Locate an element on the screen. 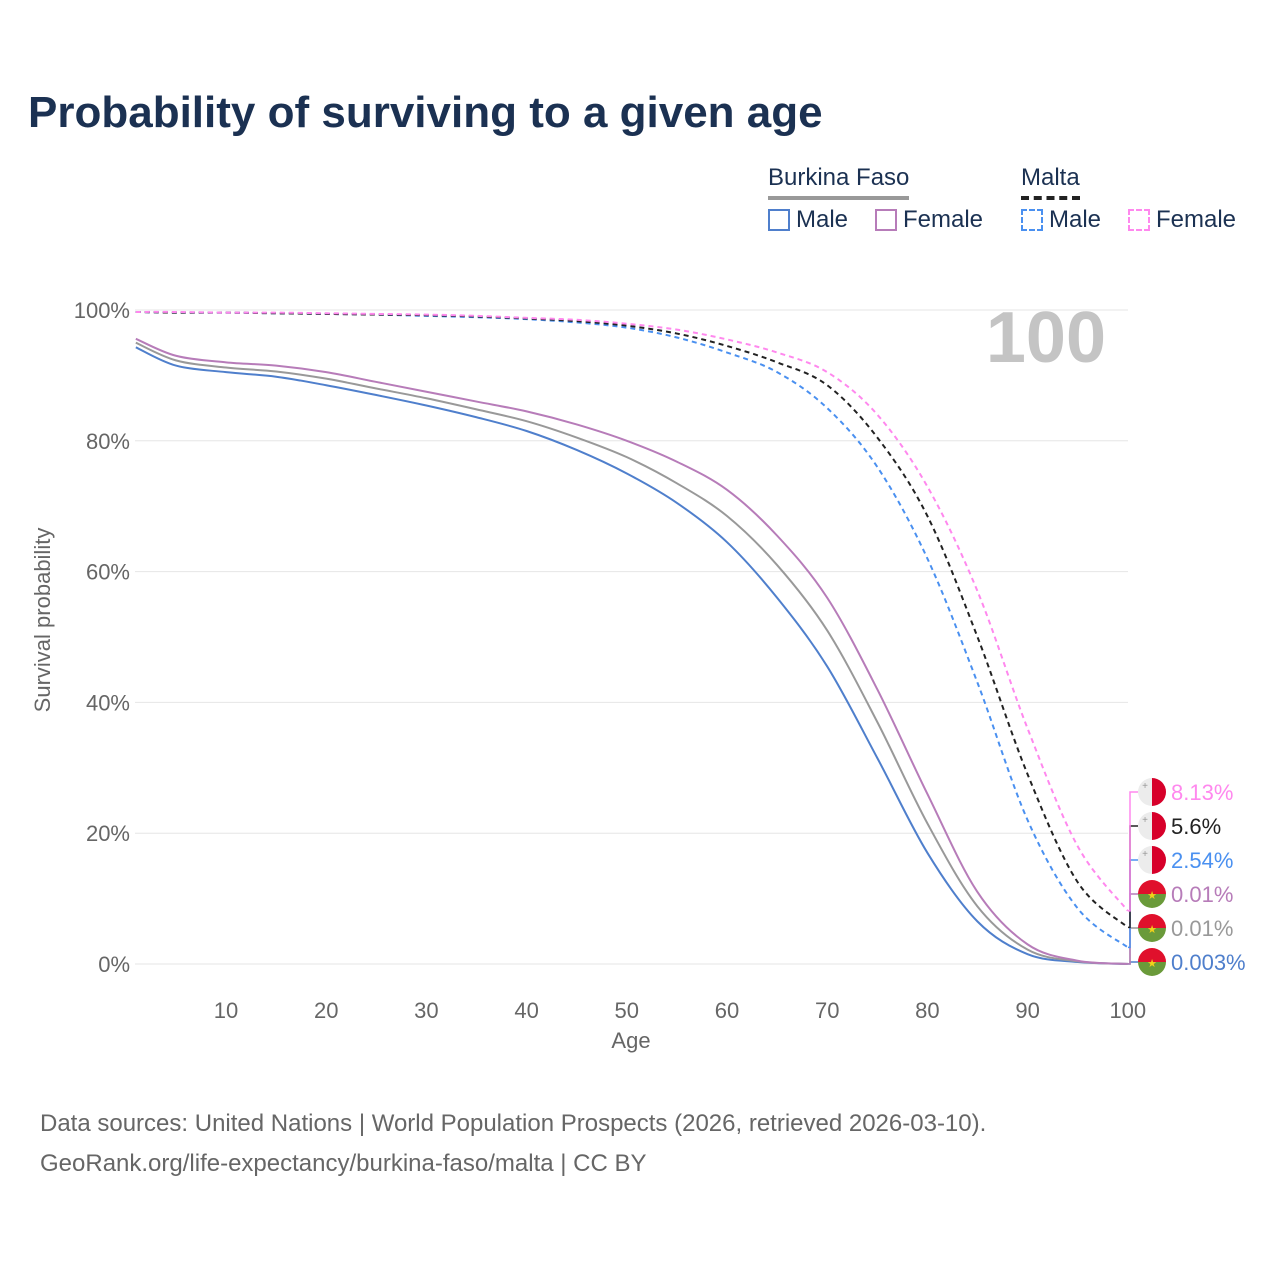 The height and width of the screenshot is (1280, 1280). end-value-label: 8.13% is located at coordinates (1202, 792).